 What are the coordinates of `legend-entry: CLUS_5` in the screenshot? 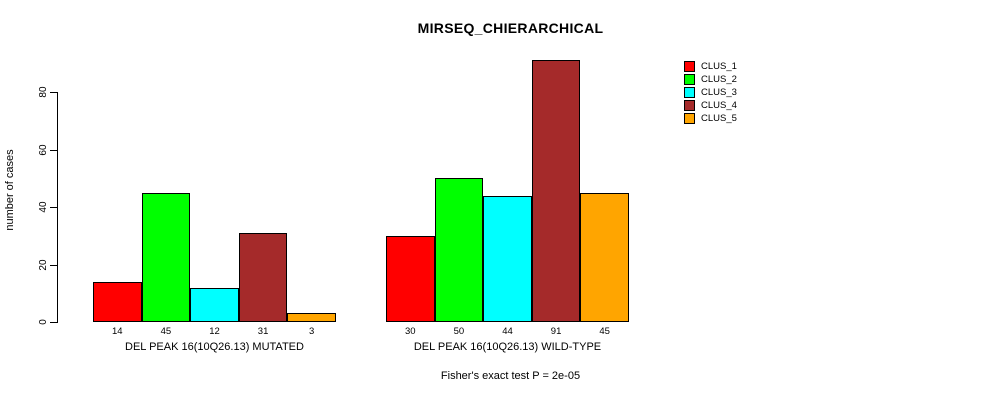 It's located at (710, 118).